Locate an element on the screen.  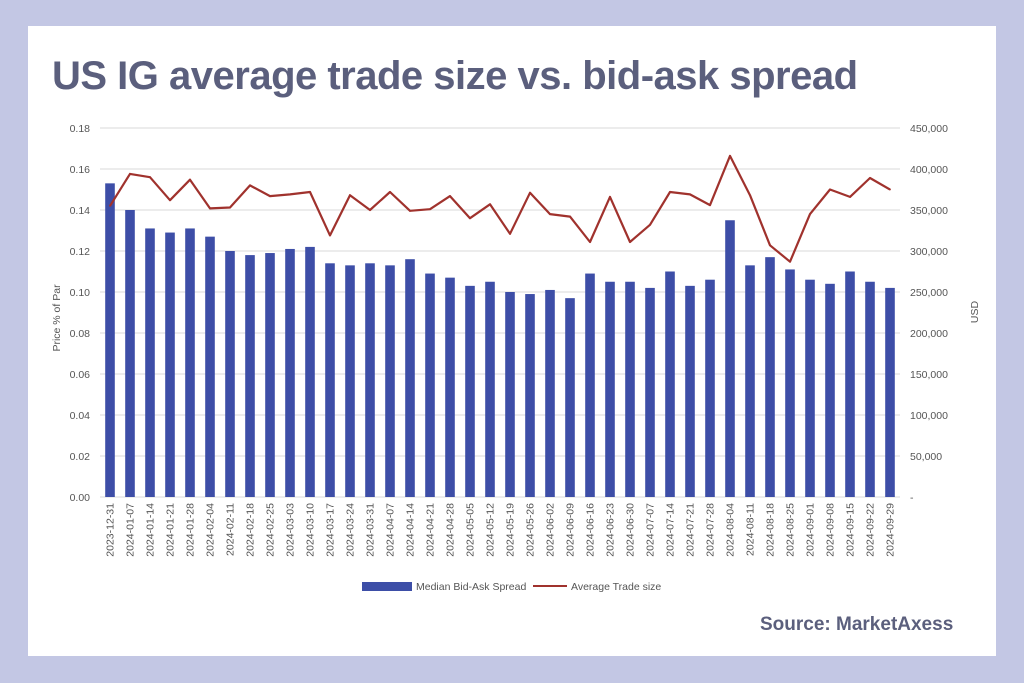
x-tick-label: 2024-04-28 is located at coordinates (451, 530).